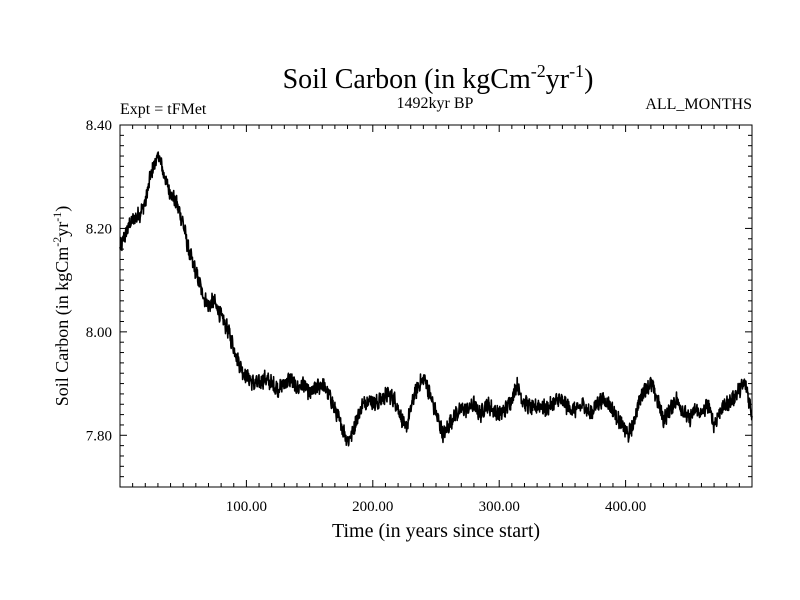 The width and height of the screenshot is (800, 600). Describe the element at coordinates (436, 531) in the screenshot. I see `x-axis-label: Time (in years since start)` at that location.